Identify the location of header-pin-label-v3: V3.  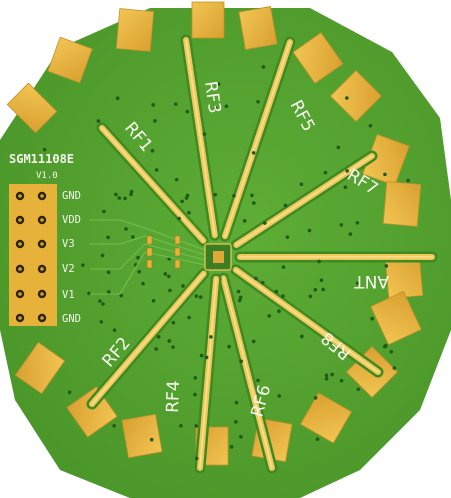
(68, 244).